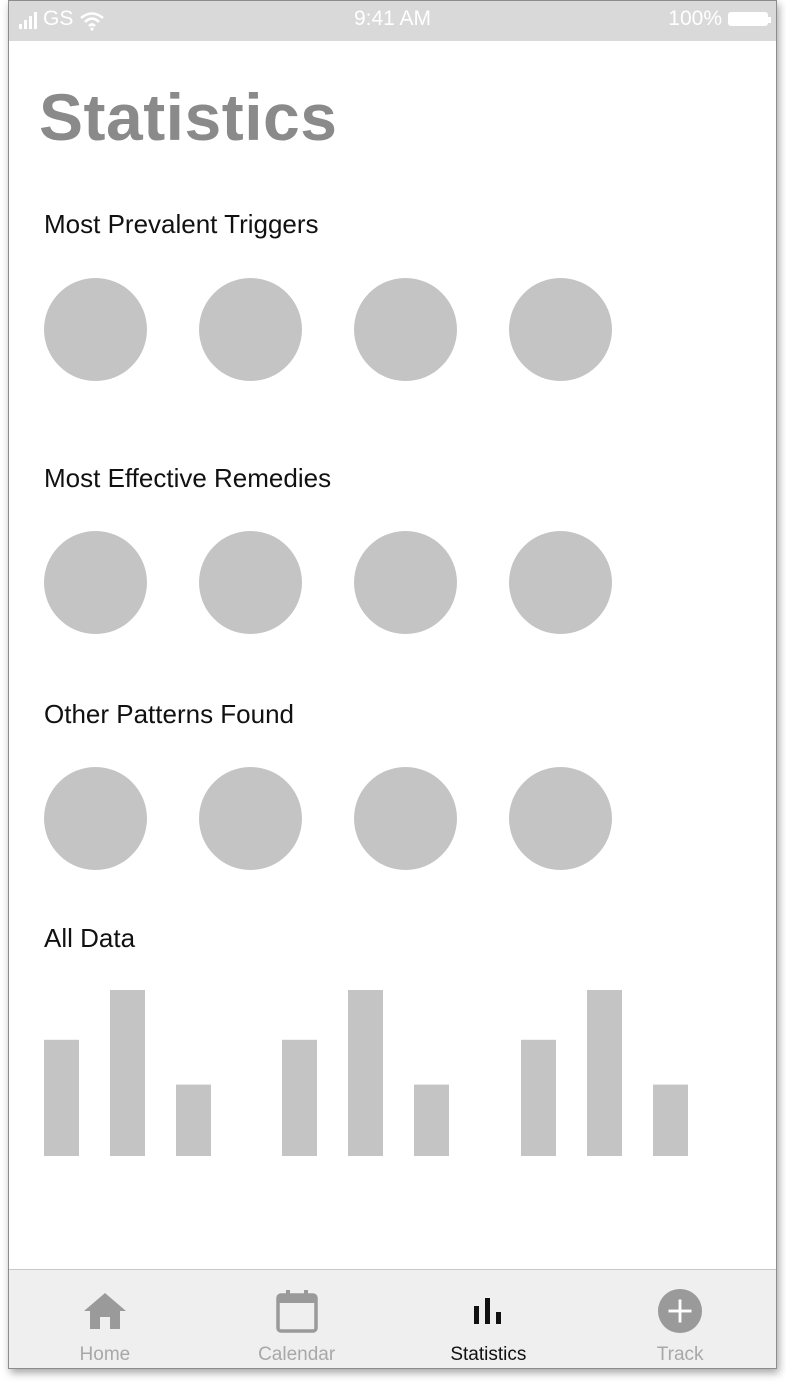 The image size is (786, 1386). I want to click on section-title-remedies: Most Effective Remedies, so click(188, 478).